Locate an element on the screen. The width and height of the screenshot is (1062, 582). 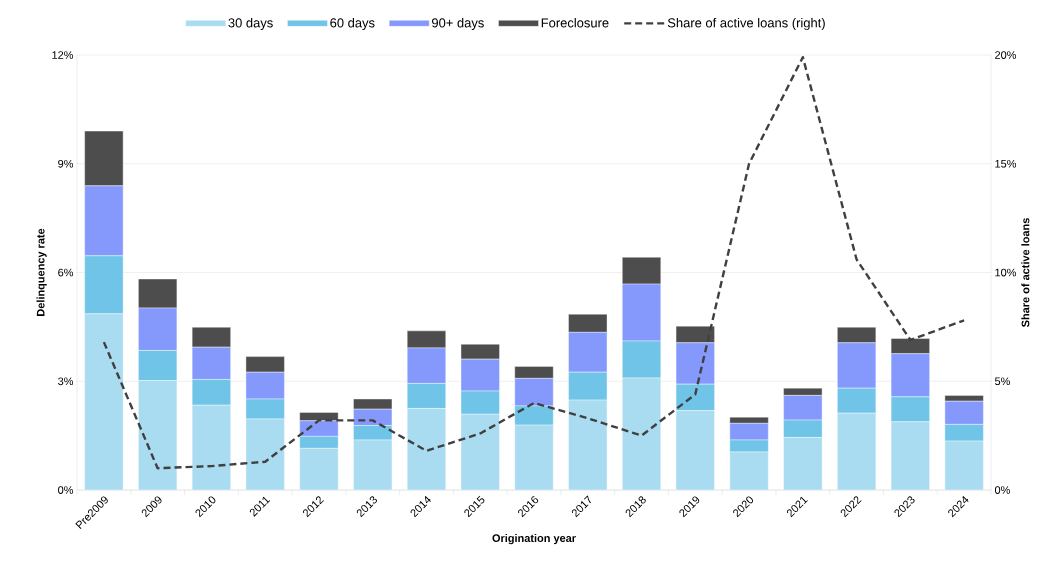
legend-label: 30 days is located at coordinates (250, 23).